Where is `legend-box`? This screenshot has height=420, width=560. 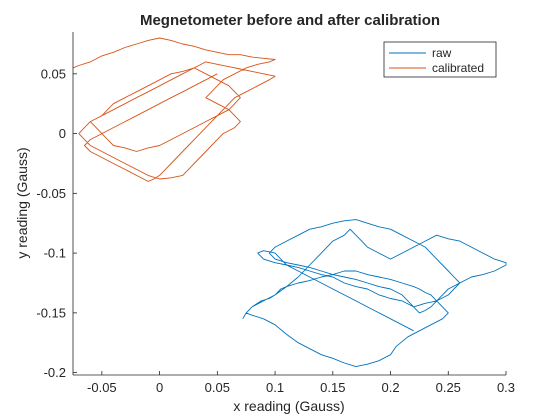 legend-box is located at coordinates (440, 59).